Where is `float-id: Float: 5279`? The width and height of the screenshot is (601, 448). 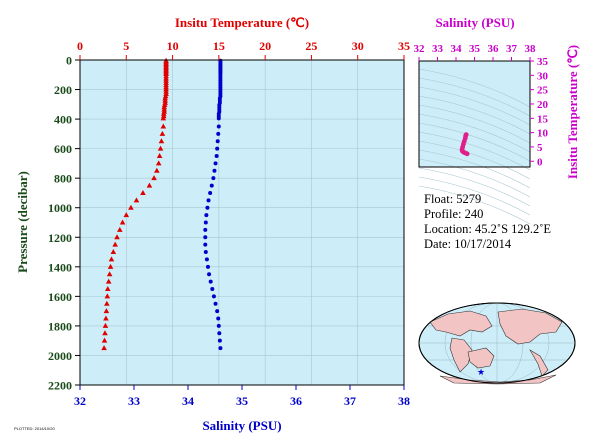
float-id: Float: 5279 is located at coordinates (453, 199).